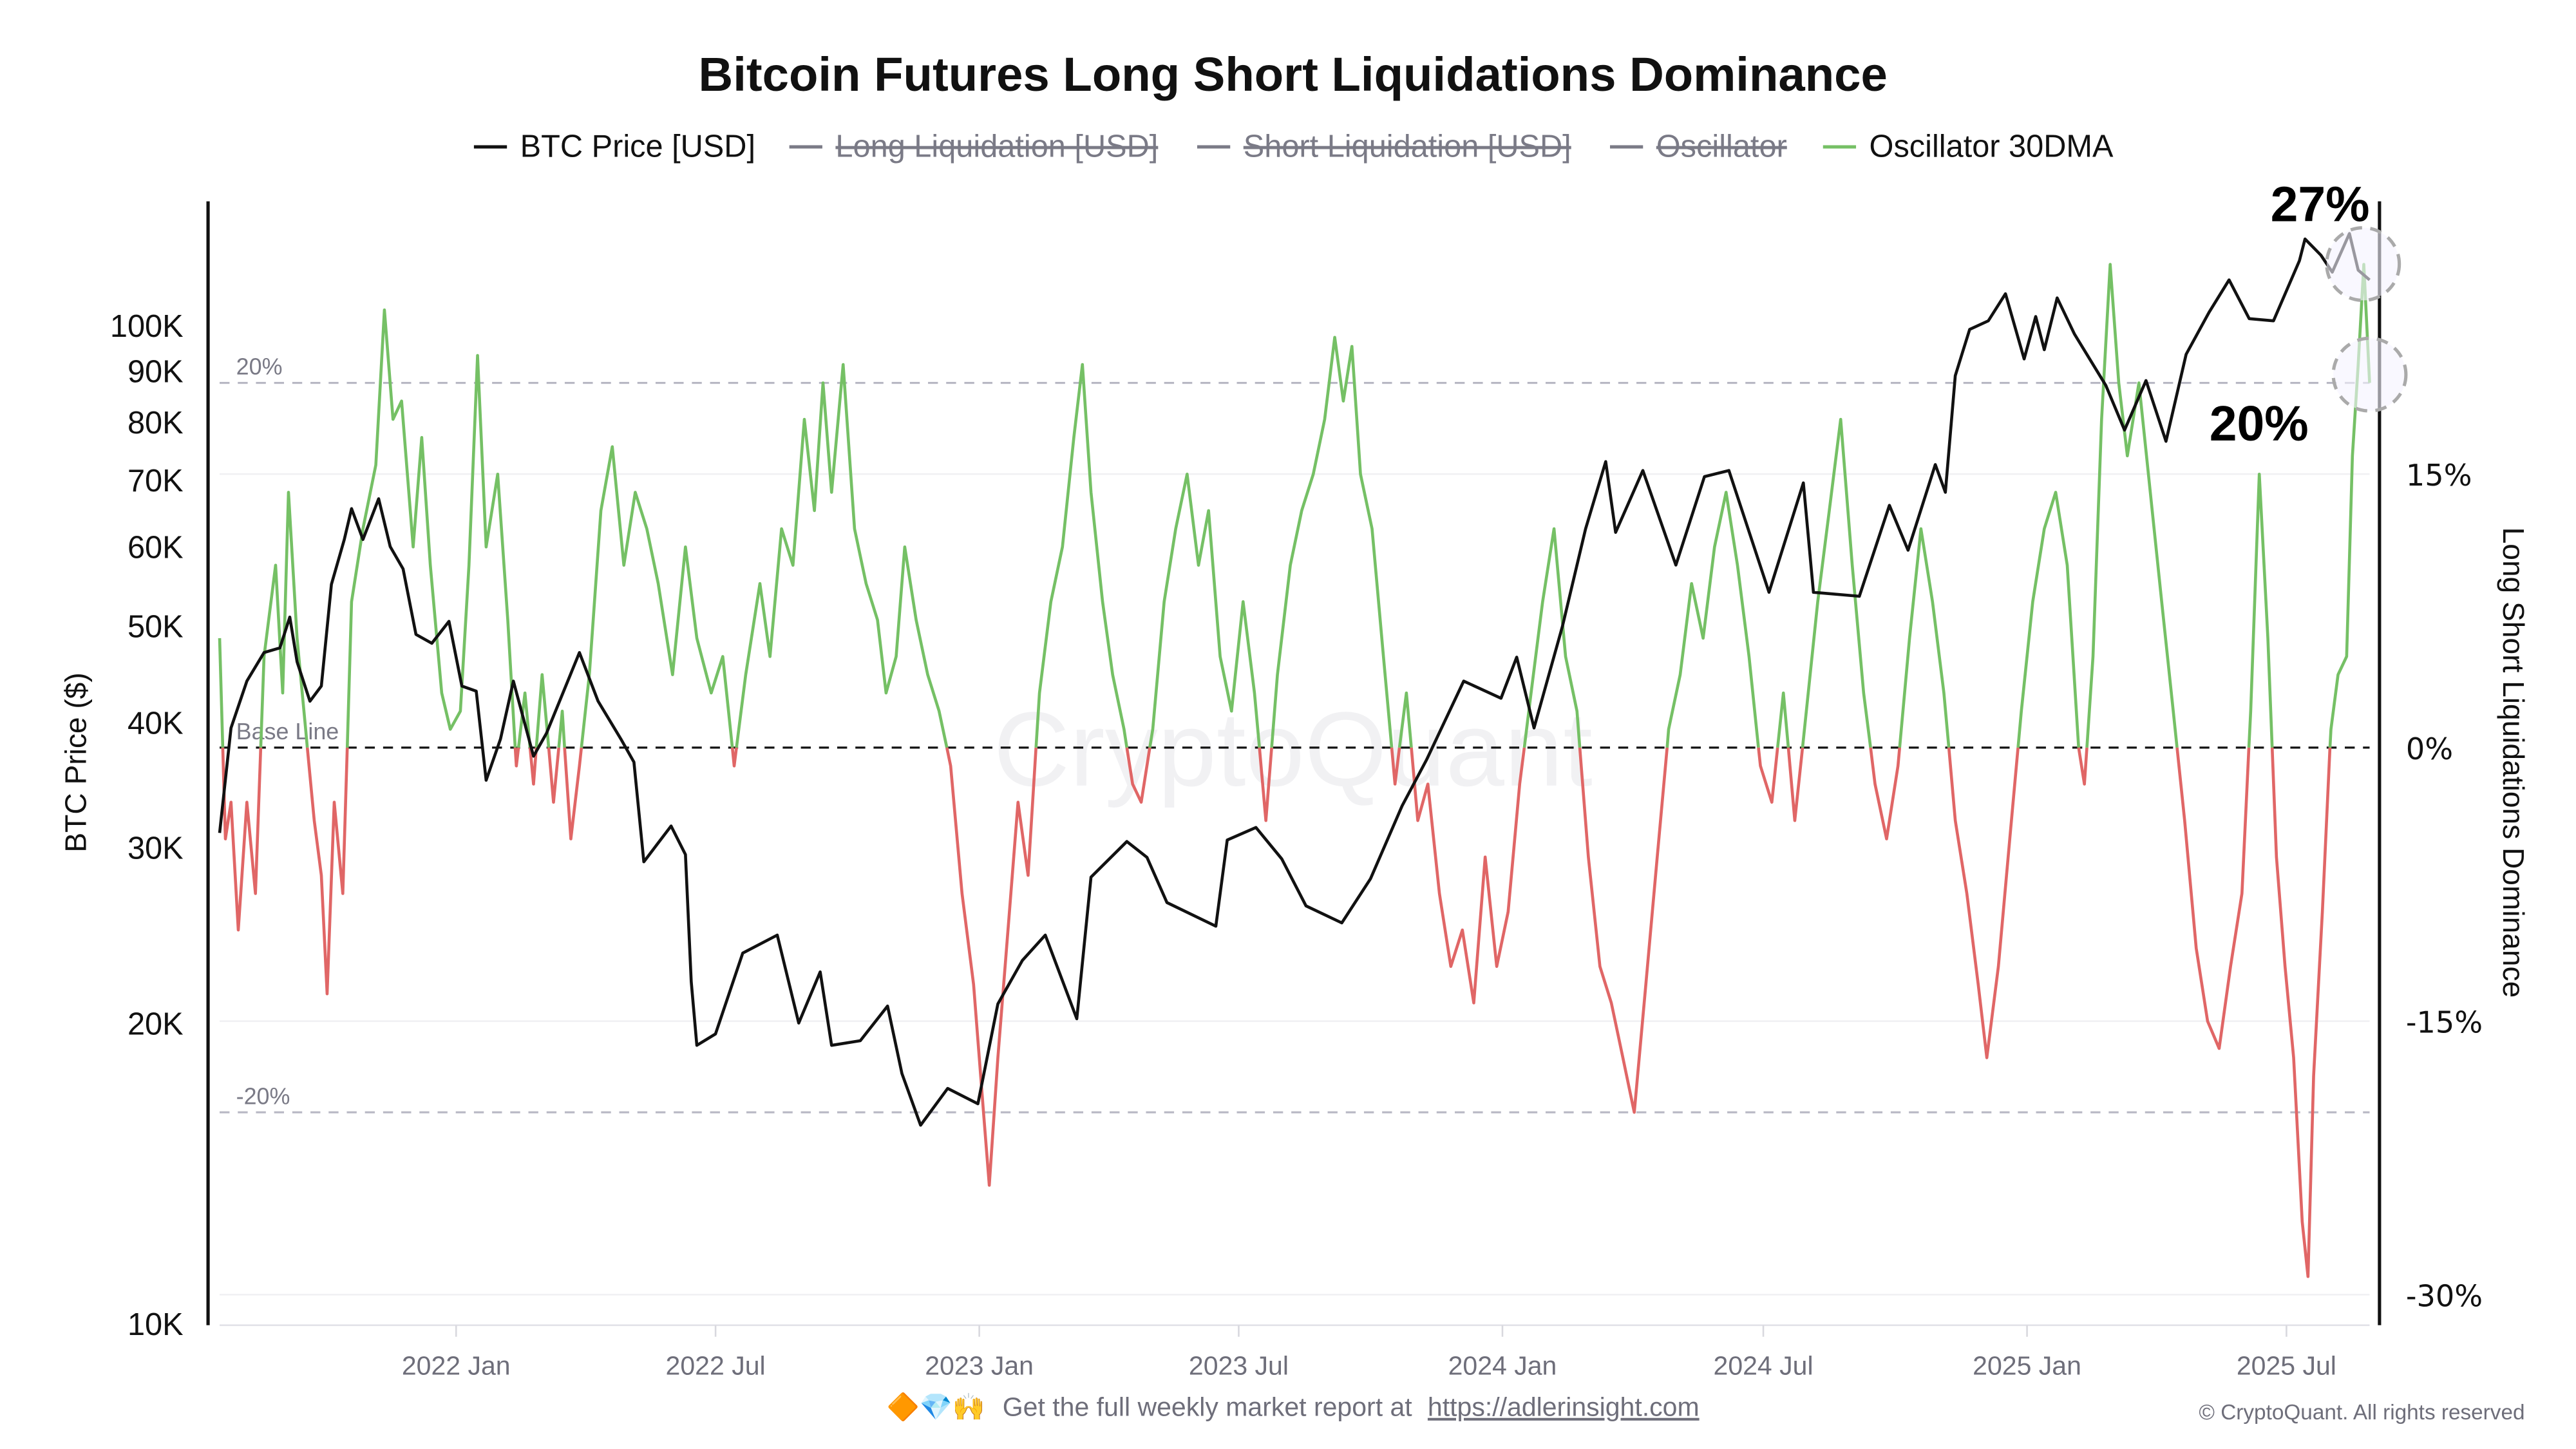 Image resolution: width=2576 pixels, height=1449 pixels. What do you see at coordinates (156, 723) in the screenshot?
I see `left-tick-label: 40K` at bounding box center [156, 723].